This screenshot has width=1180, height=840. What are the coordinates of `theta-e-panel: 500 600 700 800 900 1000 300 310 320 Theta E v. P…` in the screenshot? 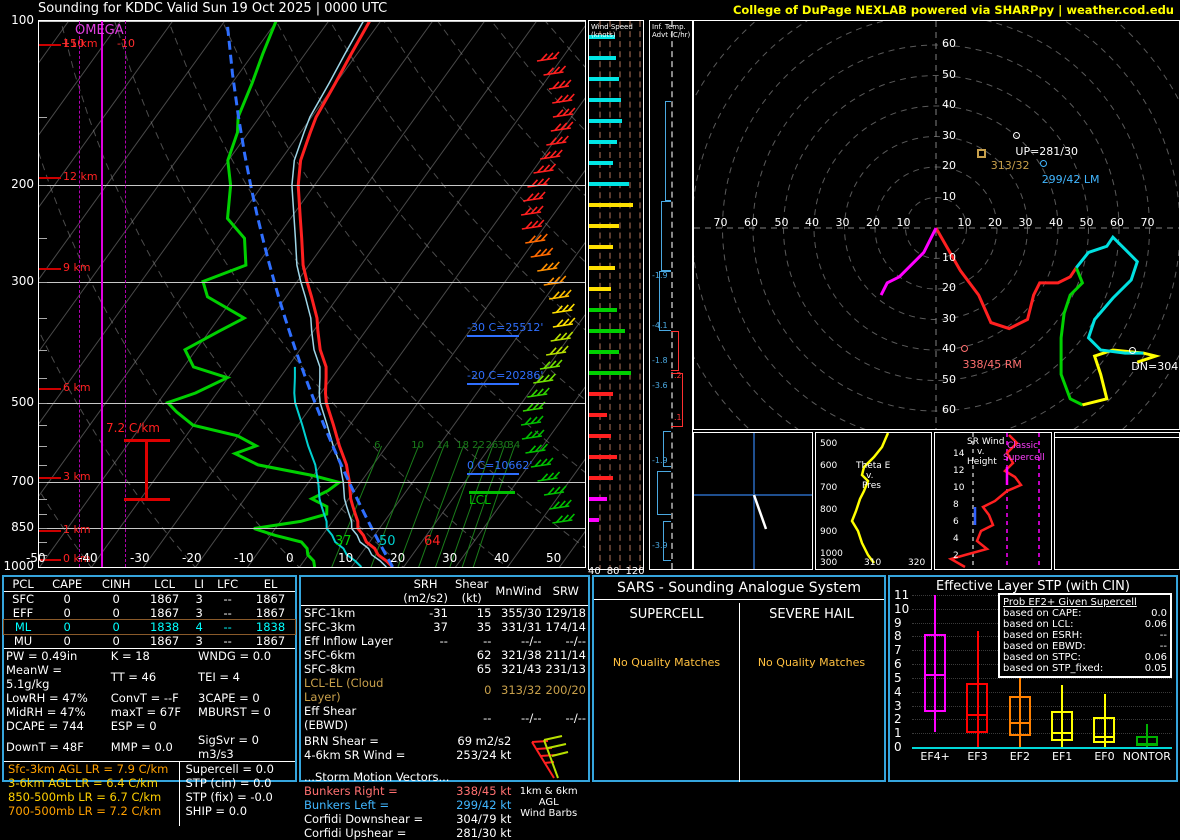 It's located at (873, 501).